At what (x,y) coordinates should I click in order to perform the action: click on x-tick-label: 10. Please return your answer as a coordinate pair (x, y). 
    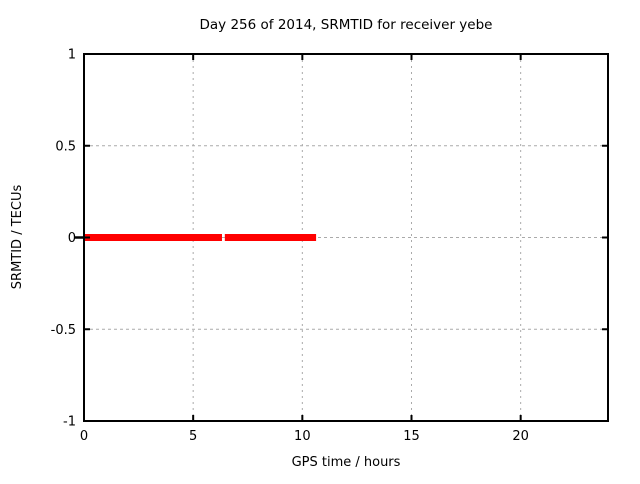
    Looking at the image, I should click on (302, 436).